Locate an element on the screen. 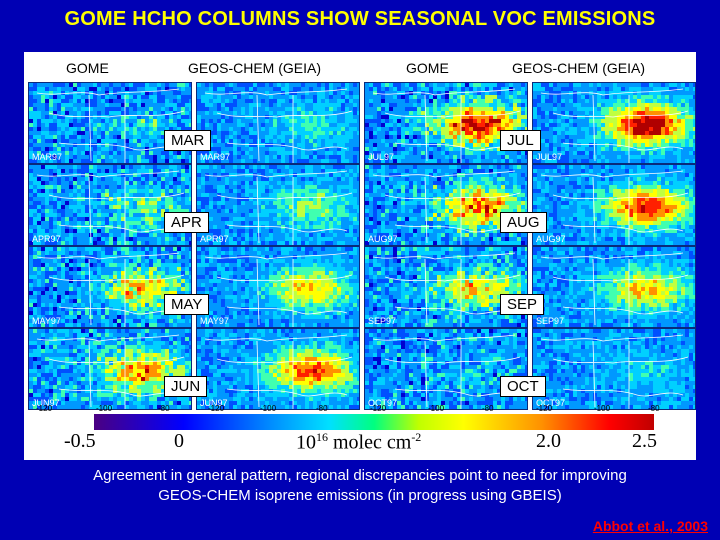  month-label: JUL is located at coordinates (520, 140).